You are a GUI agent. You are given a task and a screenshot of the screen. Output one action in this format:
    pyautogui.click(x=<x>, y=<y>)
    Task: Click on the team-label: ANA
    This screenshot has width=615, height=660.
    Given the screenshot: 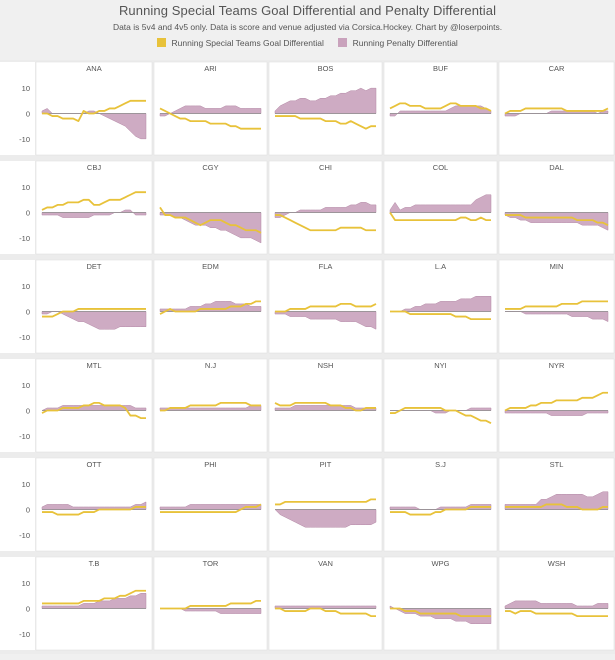 What is the action you would take?
    pyautogui.click(x=93, y=68)
    